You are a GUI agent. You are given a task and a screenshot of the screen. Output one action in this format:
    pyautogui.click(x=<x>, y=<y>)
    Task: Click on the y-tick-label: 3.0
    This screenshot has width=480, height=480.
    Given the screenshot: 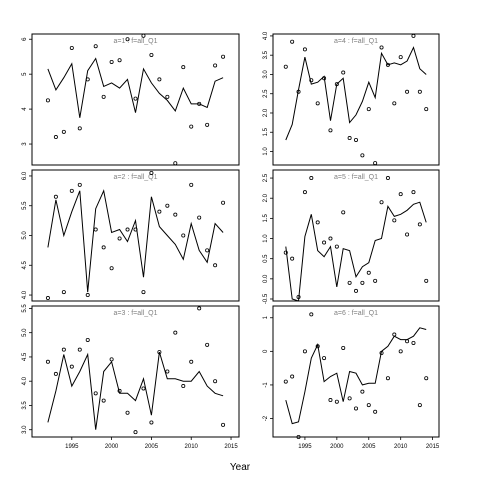 What is the action you would take?
    pyautogui.click(x=25, y=429)
    